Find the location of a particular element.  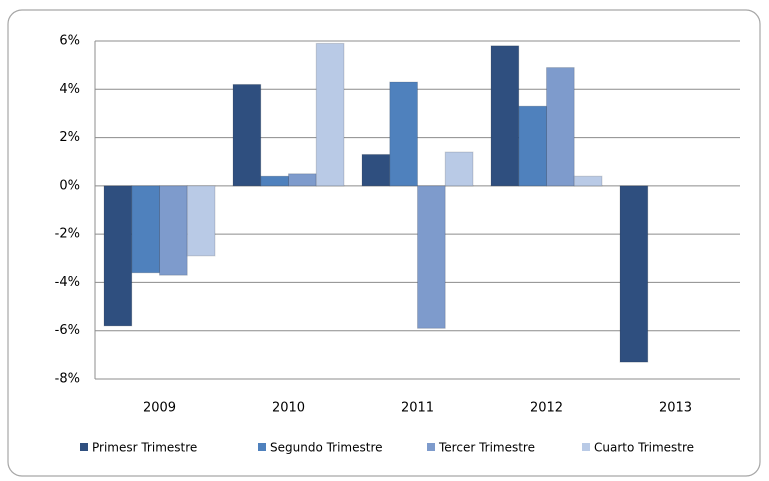

y-tick-label: -8% is located at coordinates (67, 379).